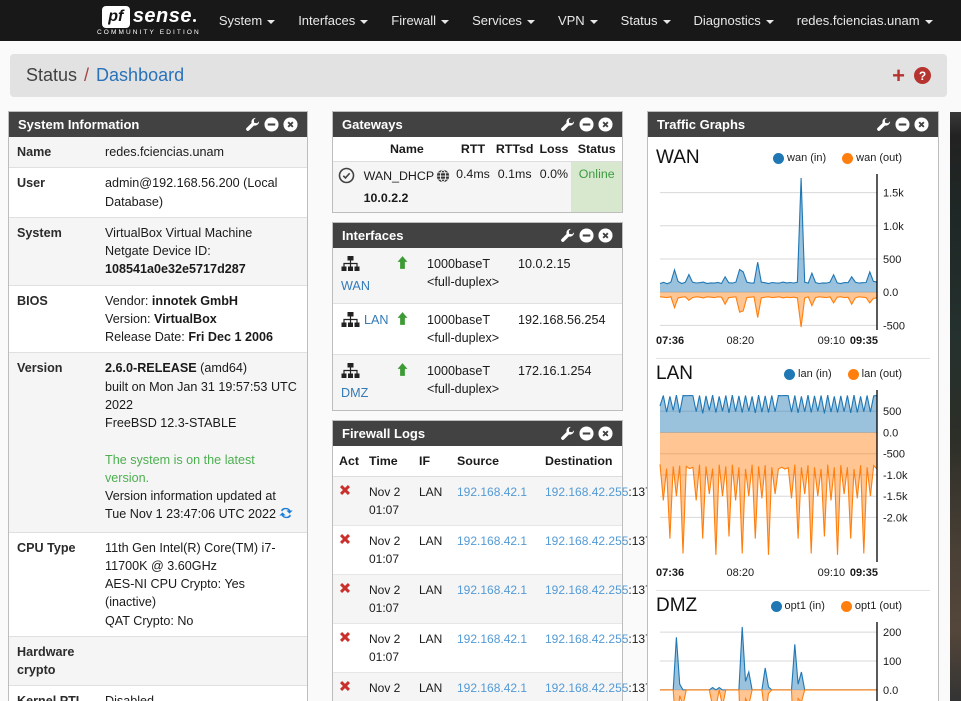  What do you see at coordinates (53, 318) in the screenshot?
I see `sysinfo-label: BIOS` at bounding box center [53, 318].